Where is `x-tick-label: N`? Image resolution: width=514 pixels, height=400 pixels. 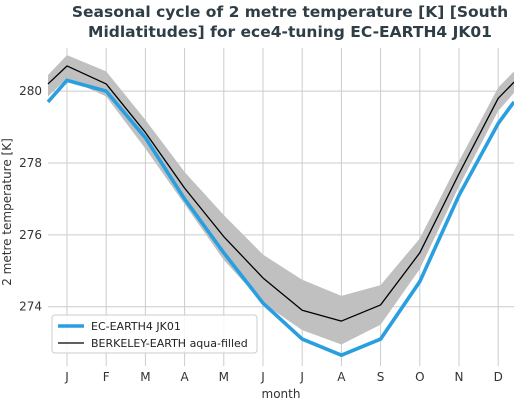 x-tick-label: N is located at coordinates (459, 377).